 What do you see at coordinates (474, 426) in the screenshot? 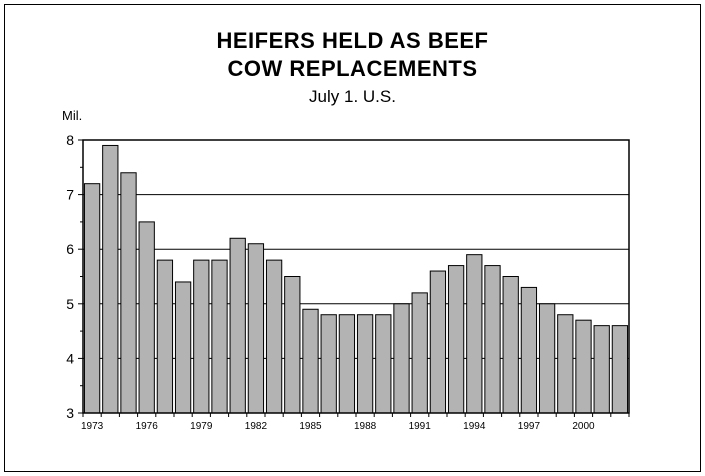
I see `x-tick-label: 1994` at bounding box center [474, 426].